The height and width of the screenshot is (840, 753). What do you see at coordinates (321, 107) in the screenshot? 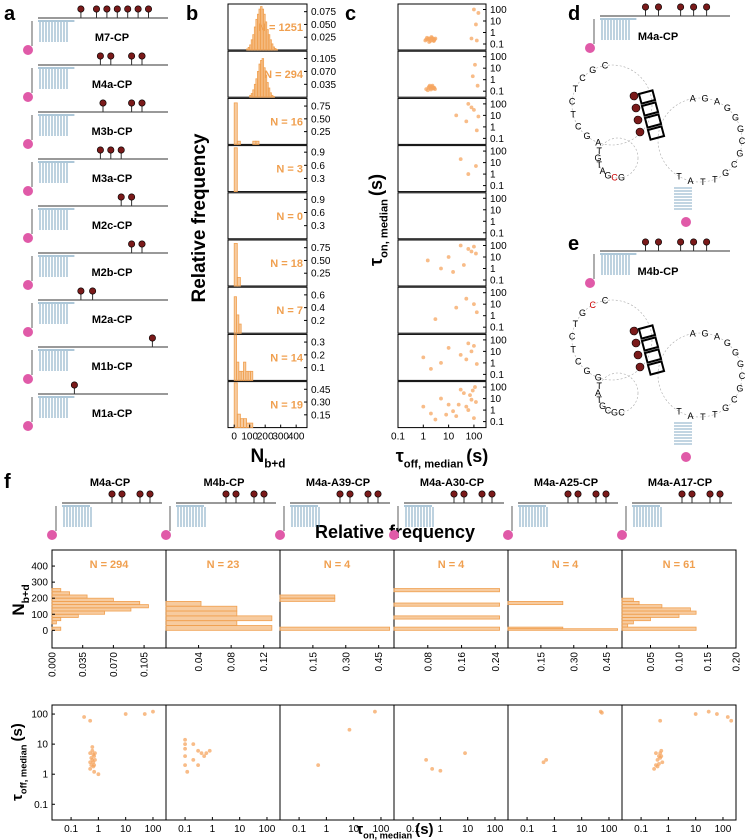
I see `y-tick-label: 0.75` at bounding box center [321, 107].